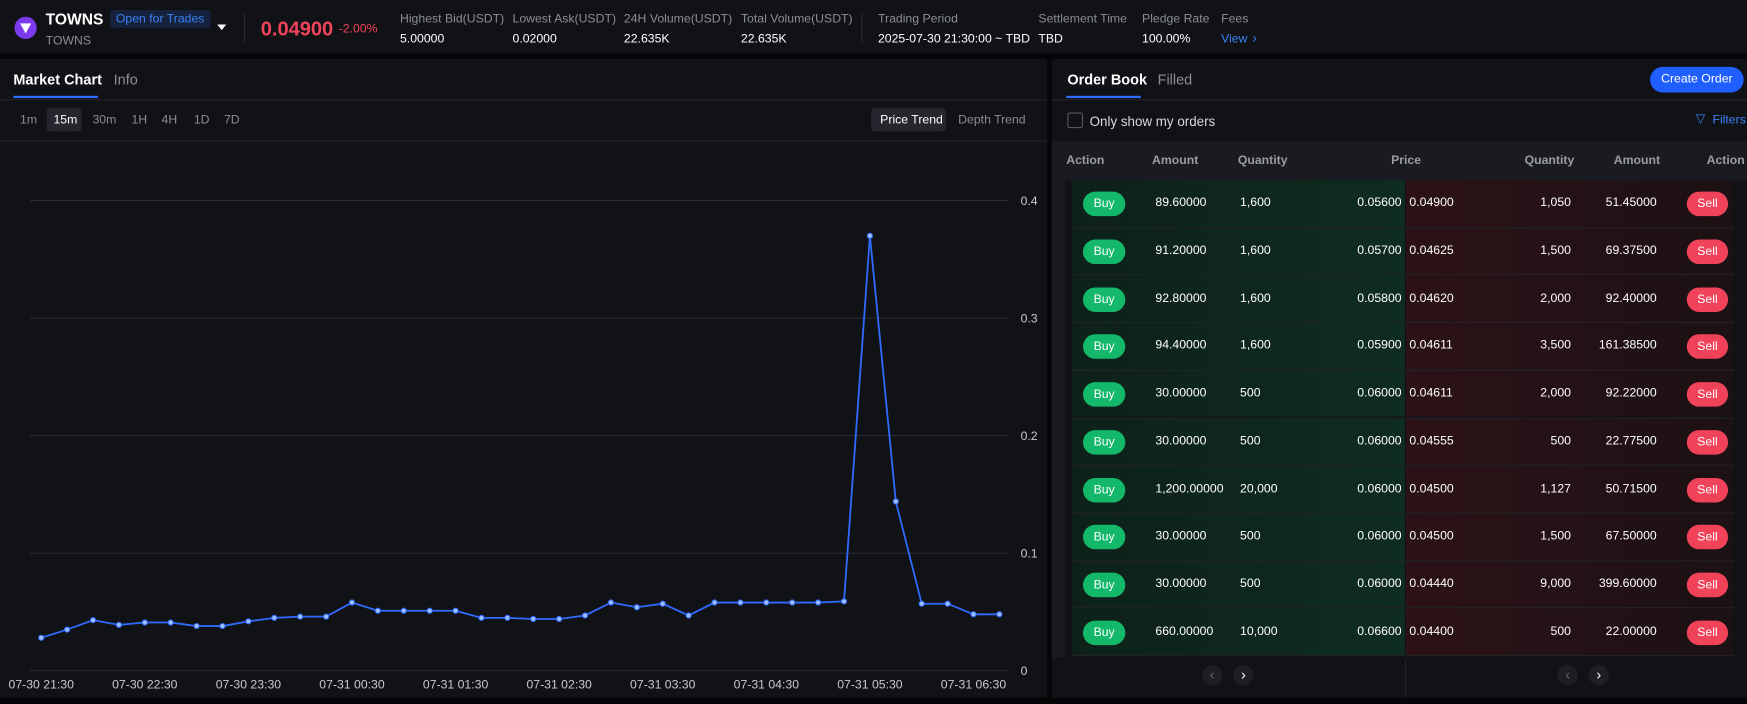  What do you see at coordinates (1050, 38) in the screenshot?
I see `stat-value: TBD` at bounding box center [1050, 38].